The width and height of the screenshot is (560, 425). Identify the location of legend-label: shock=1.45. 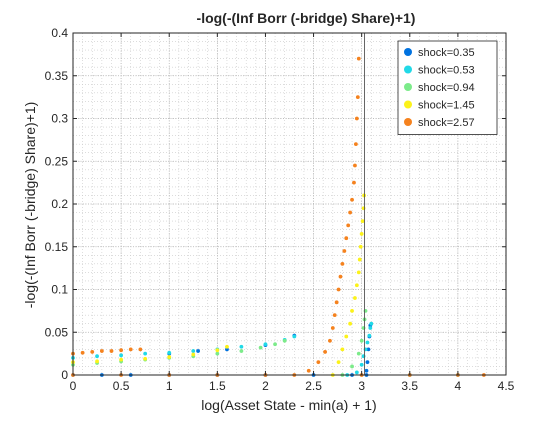
(446, 106).